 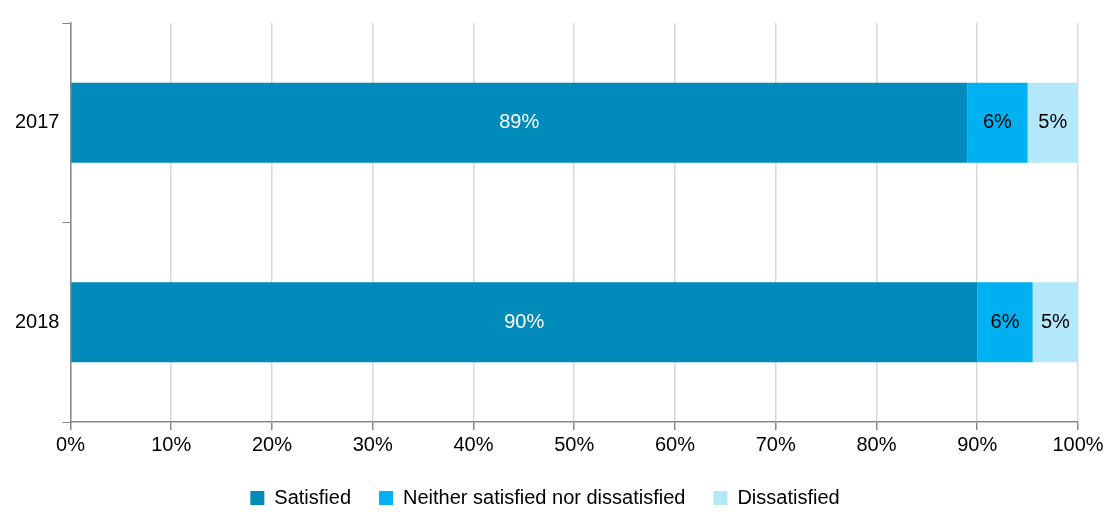 I want to click on x-tick-label: 10%, so click(x=171, y=443).